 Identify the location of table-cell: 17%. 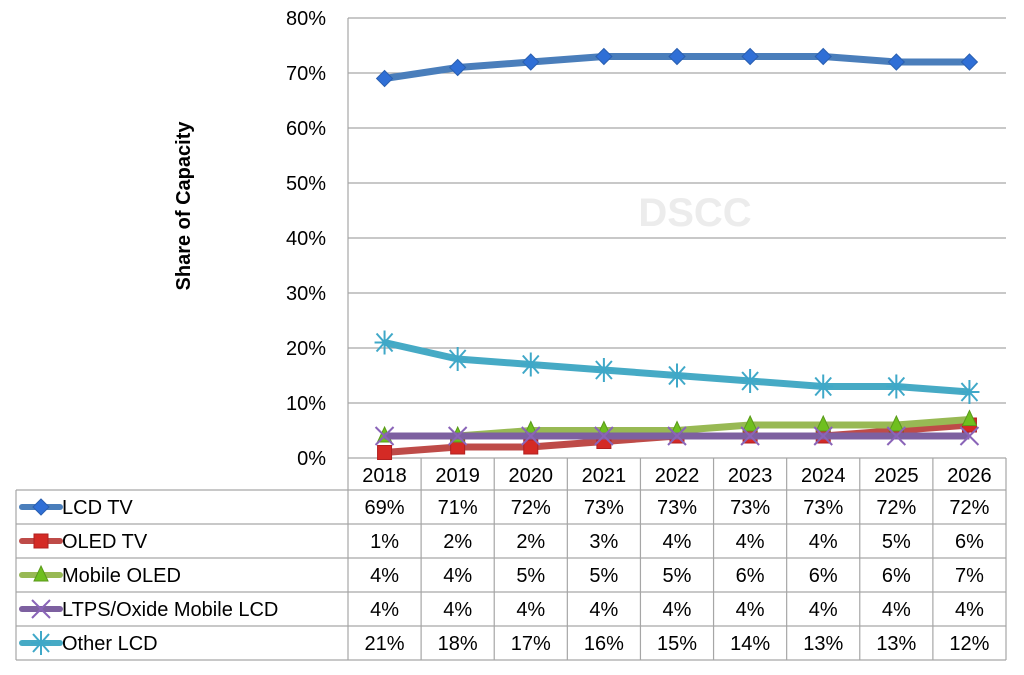
(531, 644).